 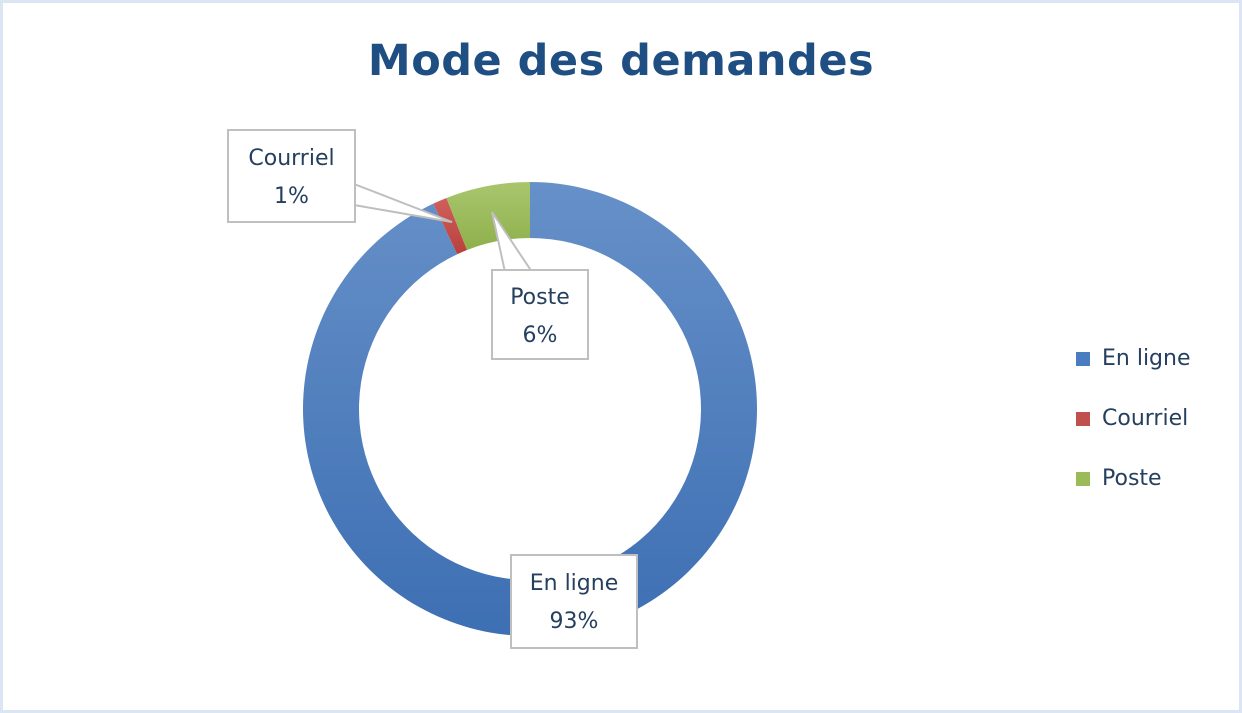 What do you see at coordinates (540, 335) in the screenshot?
I see `data-label-poste-value: 6%` at bounding box center [540, 335].